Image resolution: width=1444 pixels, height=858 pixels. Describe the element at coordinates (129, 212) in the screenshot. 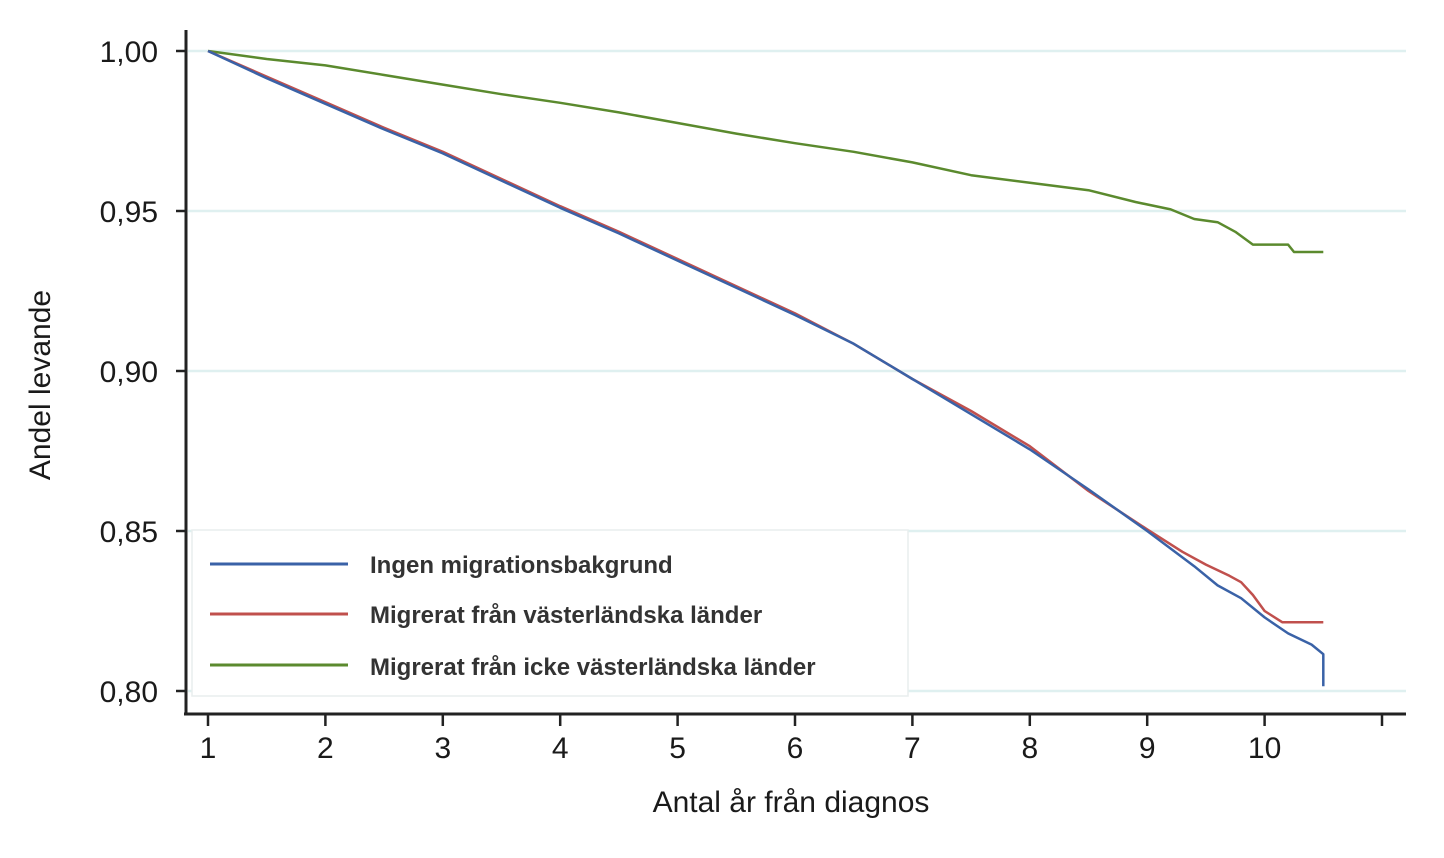

I see `y-tick-label: 0,95` at that location.